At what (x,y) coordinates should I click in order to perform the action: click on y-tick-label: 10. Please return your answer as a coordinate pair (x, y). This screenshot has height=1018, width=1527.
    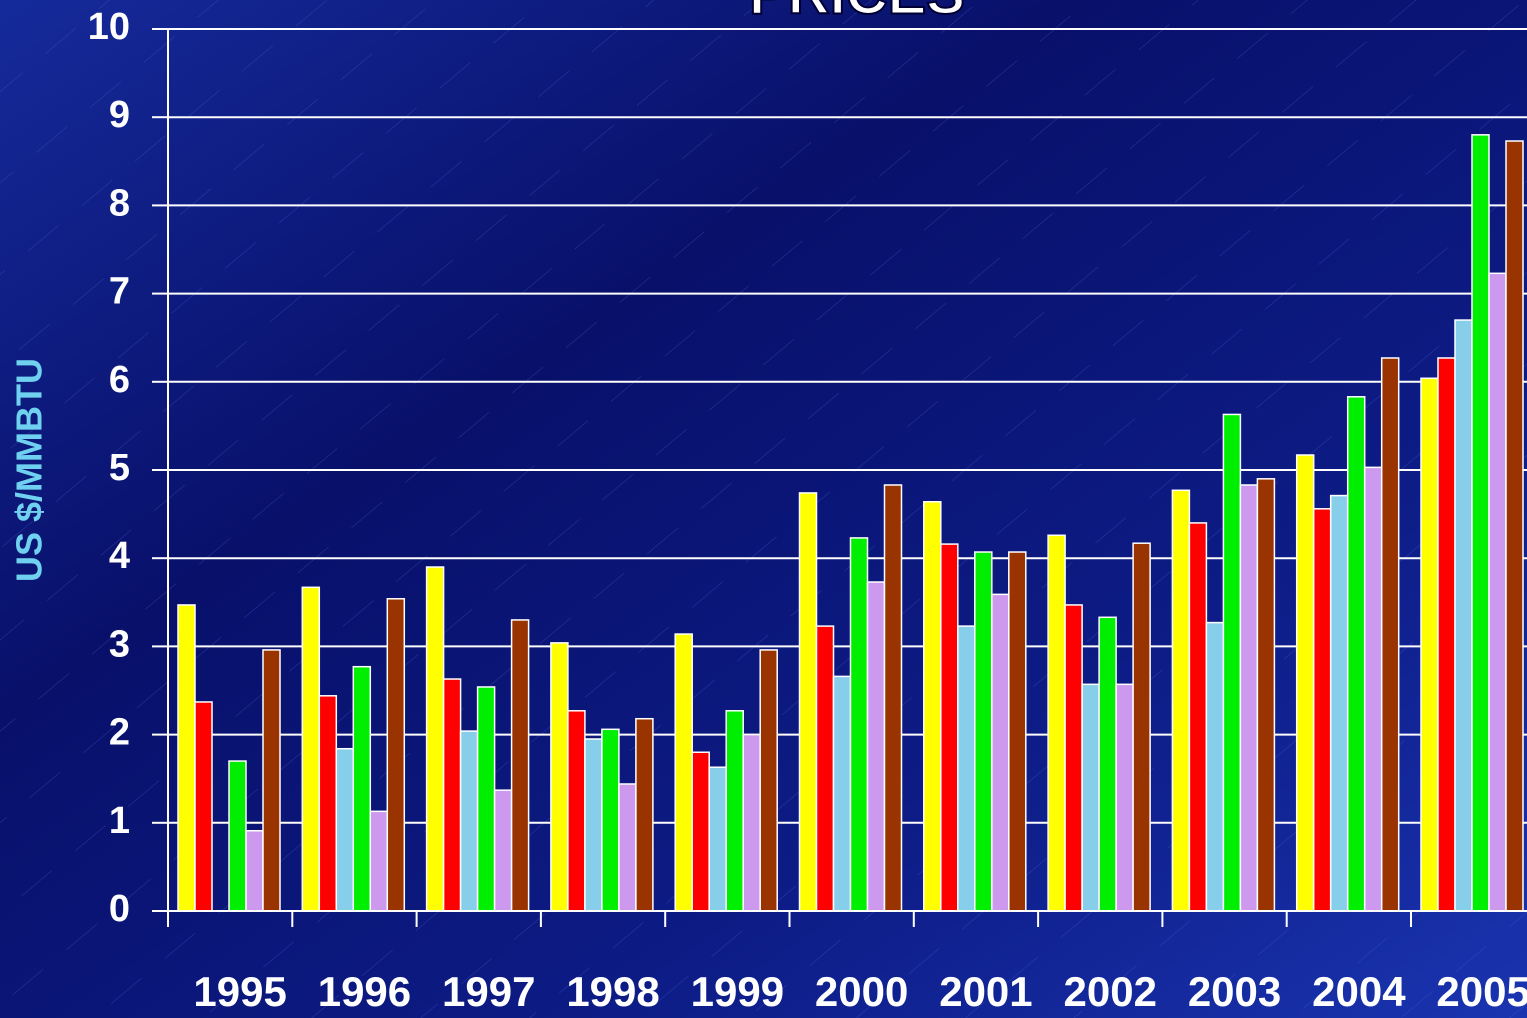
    Looking at the image, I should click on (109, 27).